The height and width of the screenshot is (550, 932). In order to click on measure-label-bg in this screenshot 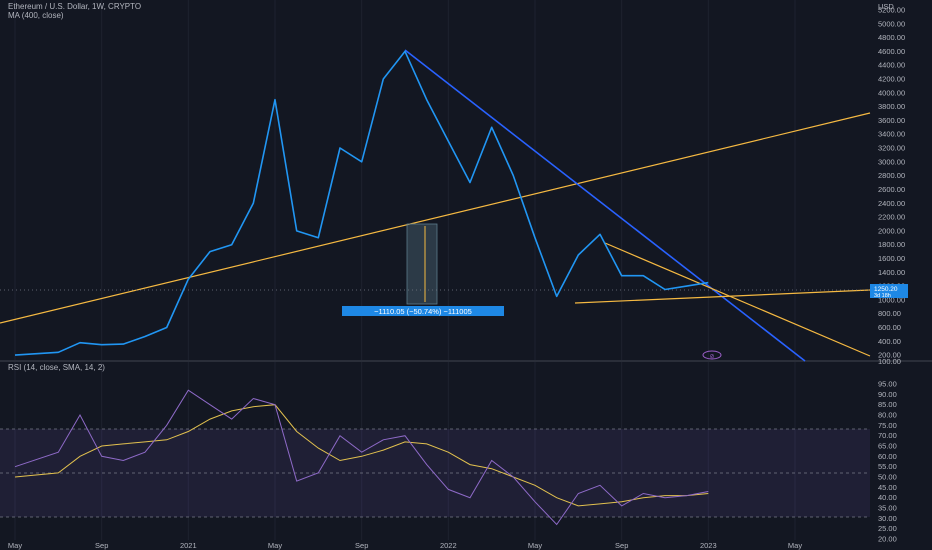, I will do `click(423, 311)`.